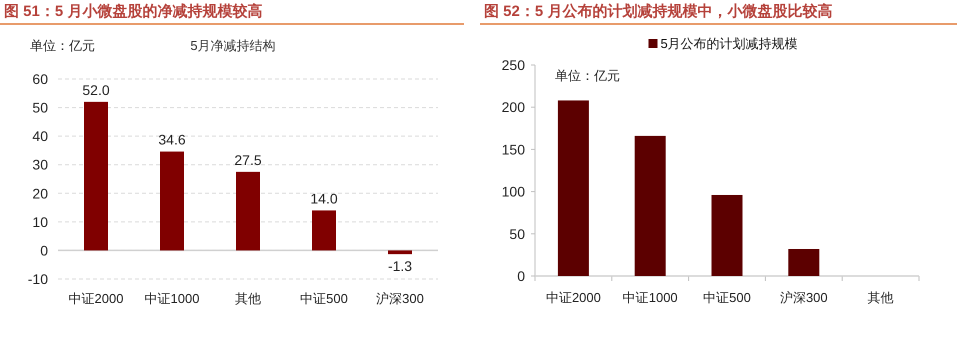 This screenshot has width=963, height=348. Describe the element at coordinates (514, 107) in the screenshot. I see `y-tick-label: 200` at that location.